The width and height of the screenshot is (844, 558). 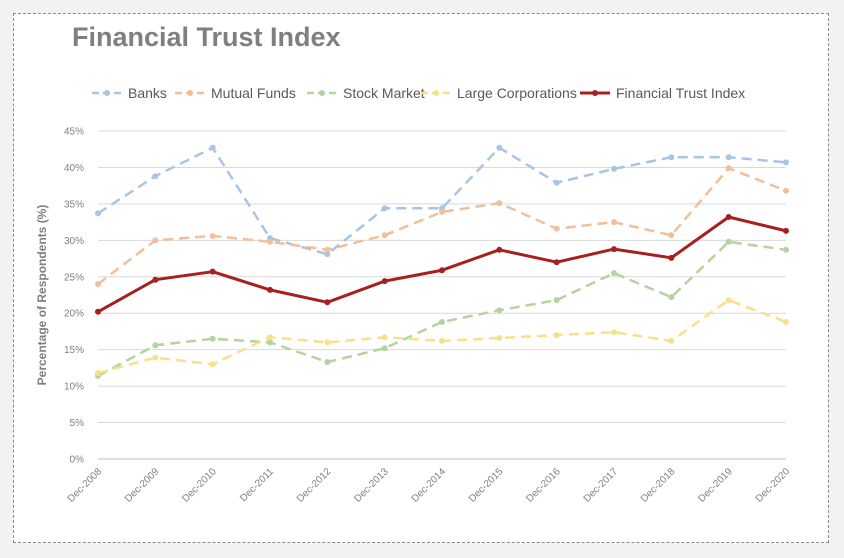 I want to click on series-line-financial-trust-index, so click(x=442, y=264).